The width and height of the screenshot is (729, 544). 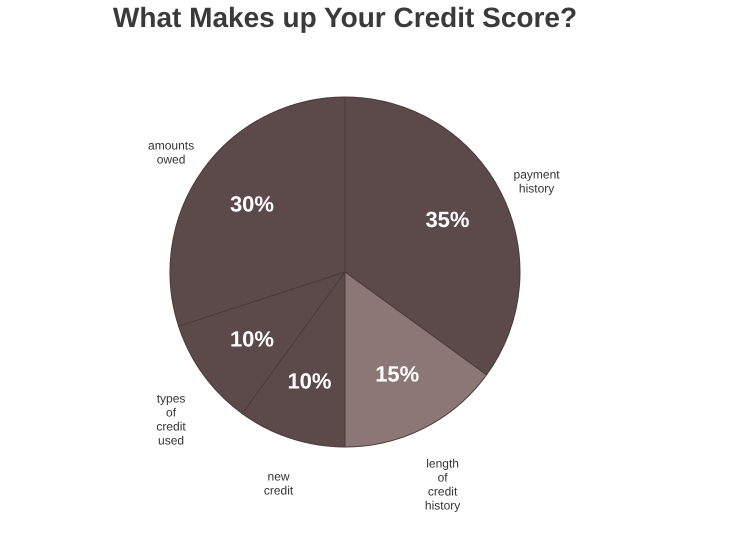 I want to click on slice-label: payment history, so click(x=537, y=181).